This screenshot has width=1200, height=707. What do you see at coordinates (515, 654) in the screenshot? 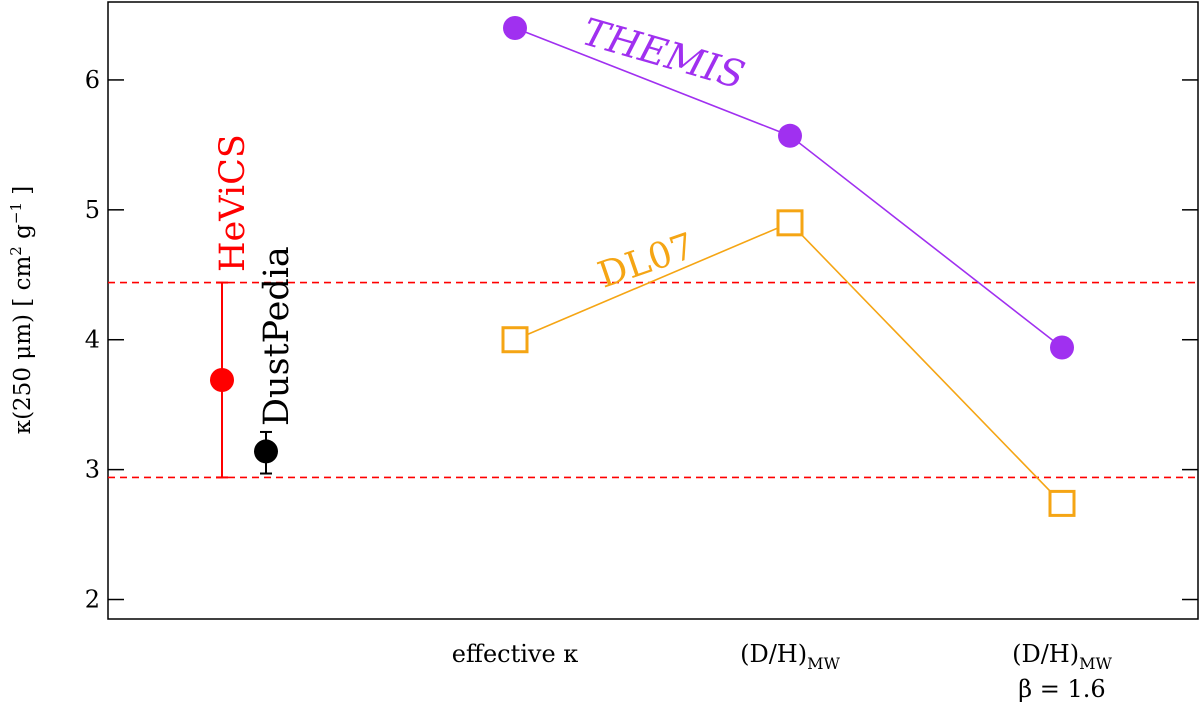
I see `x-category-label: effective κ` at bounding box center [515, 654].